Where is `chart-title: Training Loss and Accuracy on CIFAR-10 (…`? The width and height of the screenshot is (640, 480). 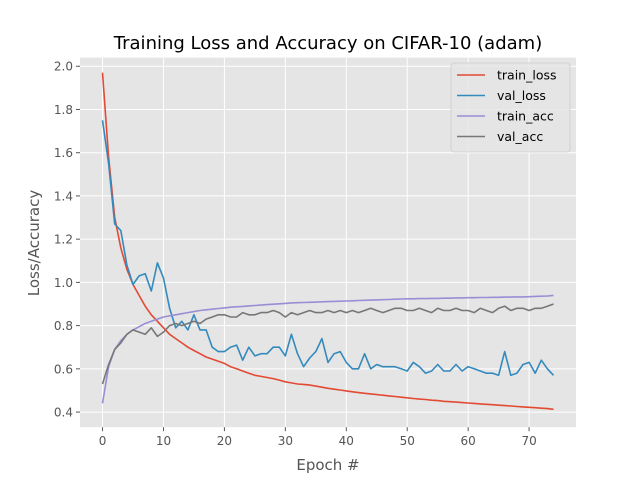
chart-title: Training Loss and Accuracy on CIFAR-10 (… is located at coordinates (327, 43).